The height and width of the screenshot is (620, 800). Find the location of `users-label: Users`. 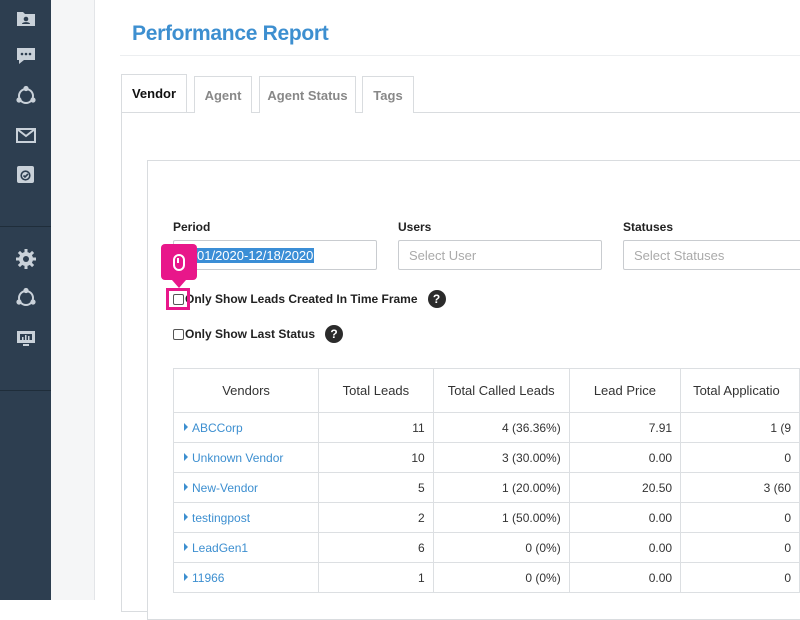

users-label: Users is located at coordinates (415, 227).